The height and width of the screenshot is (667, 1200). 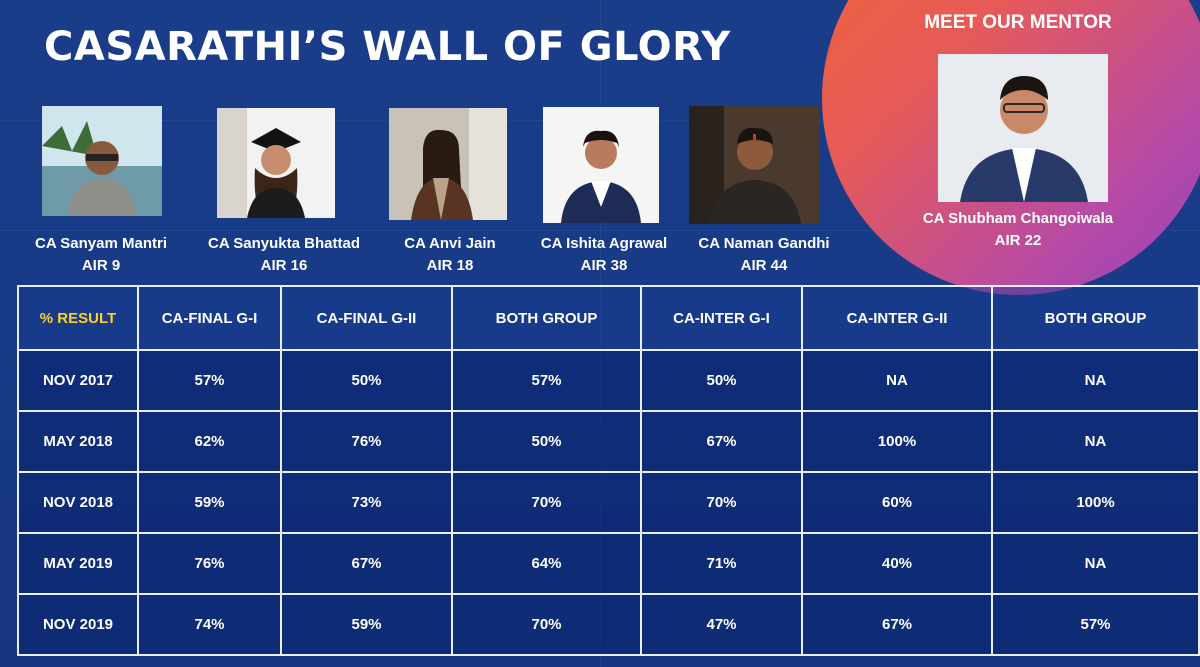 I want to click on topper-card-2: CA Sanyukta Bhattad AIR 16, so click(x=284, y=255).